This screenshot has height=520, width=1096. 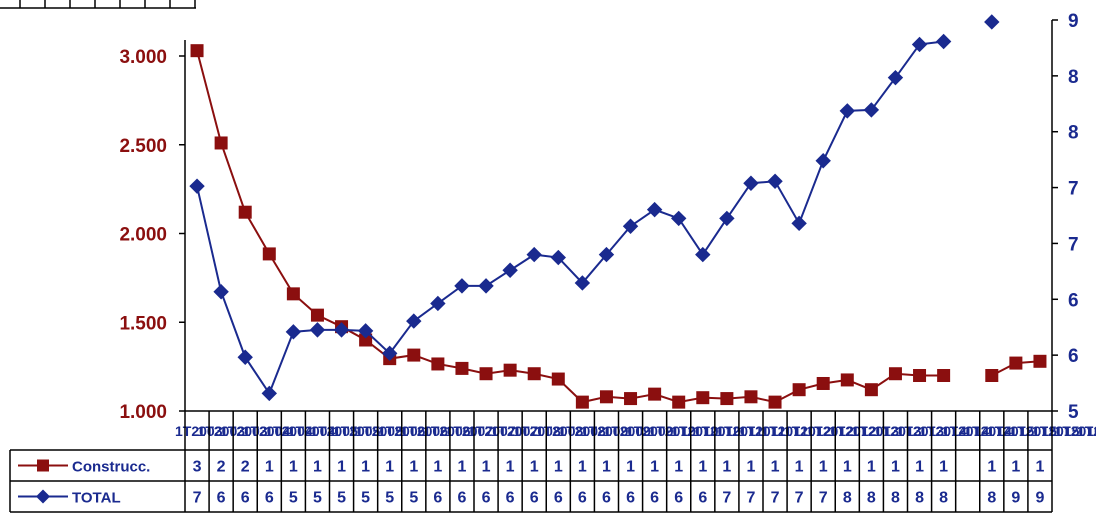 What do you see at coordinates (111, 467) in the screenshot?
I see `legend-label: Construcc.` at bounding box center [111, 467].